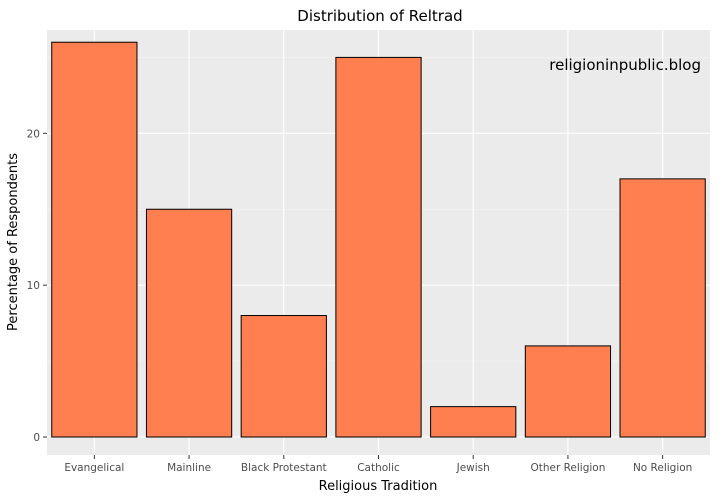 This screenshot has width=723, height=499. I want to click on x-tick-label: Jewish, so click(473, 468).